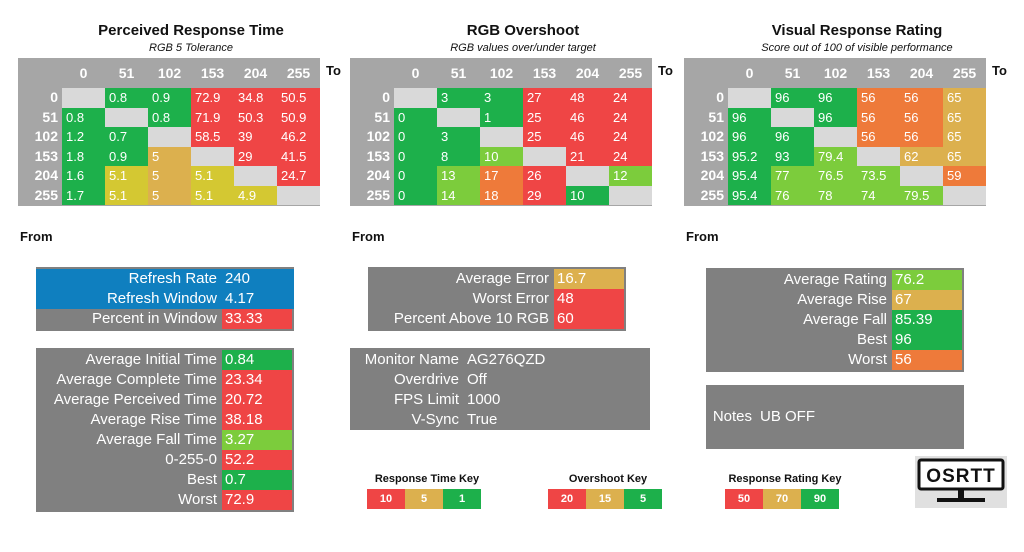  Describe the element at coordinates (257, 480) in the screenshot. I see `stats-box-value: 0.7` at that location.